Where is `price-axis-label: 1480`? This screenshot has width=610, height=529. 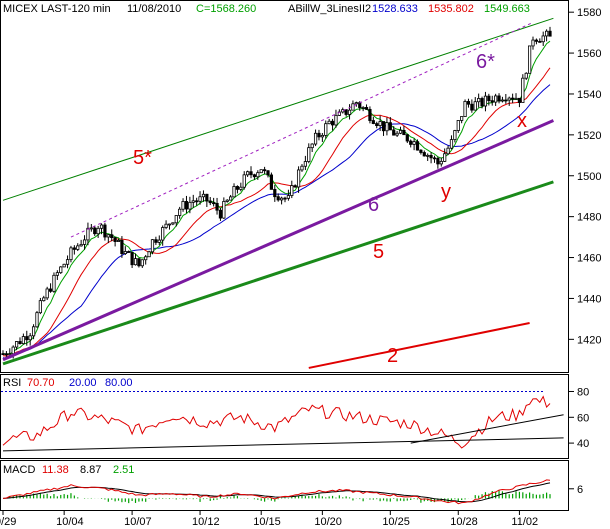 price-axis-label: 1480 is located at coordinates (589, 218).